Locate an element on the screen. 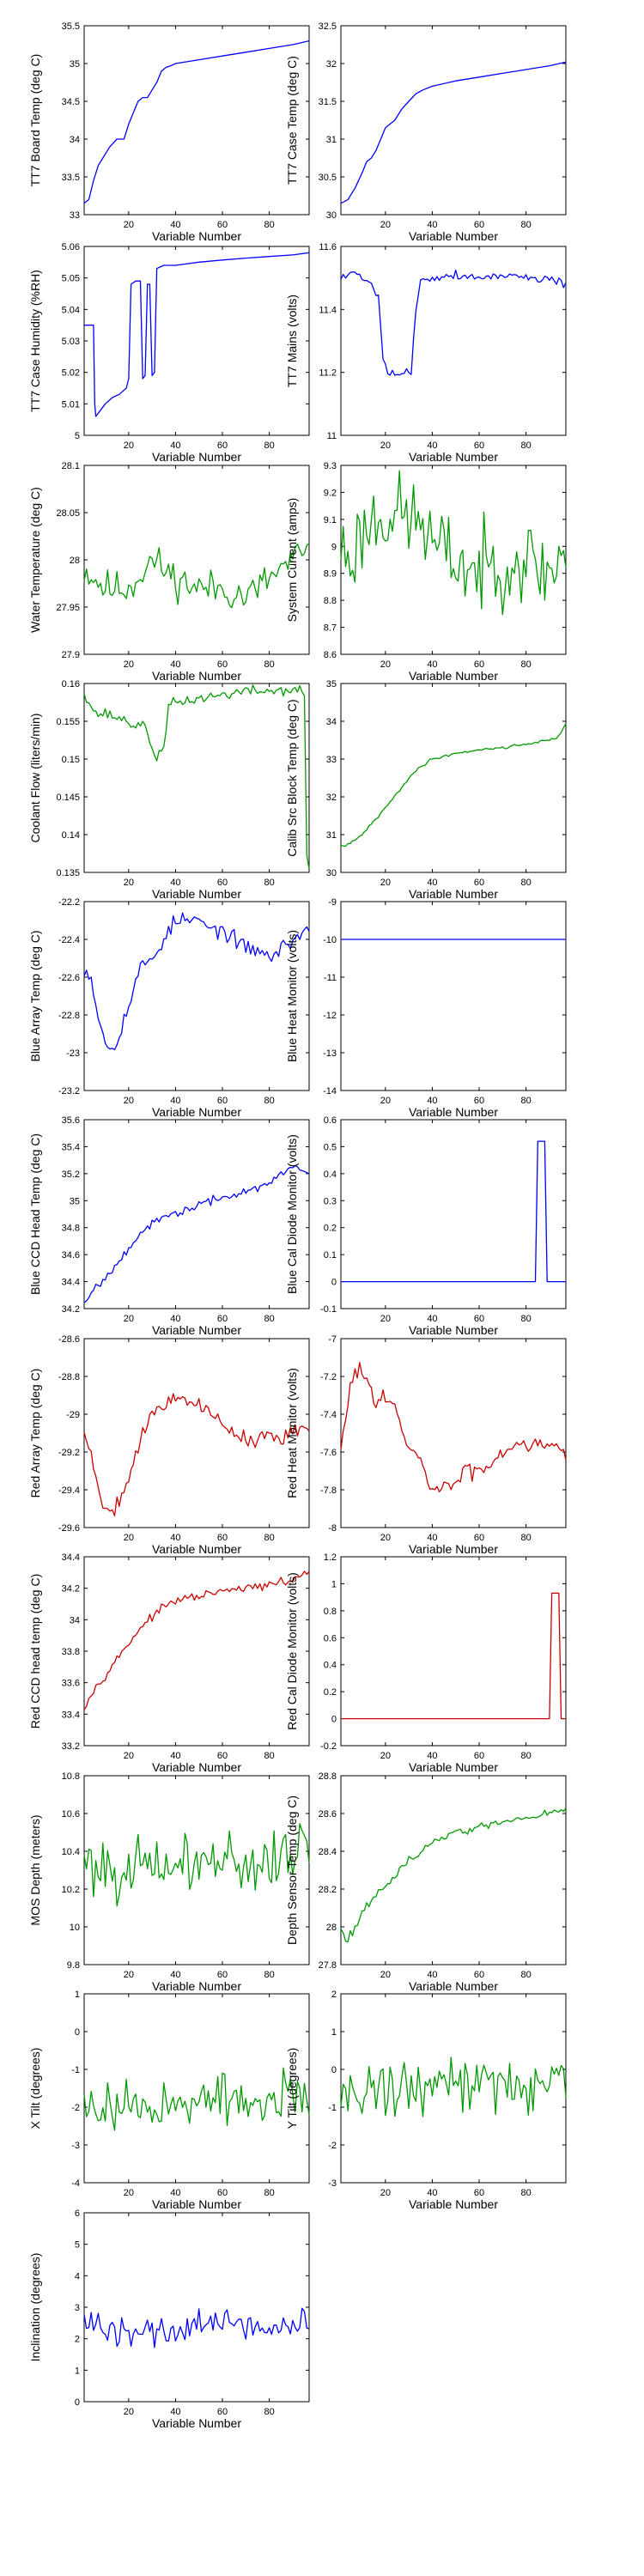  y-tick-label: 28.05 is located at coordinates (68, 513).